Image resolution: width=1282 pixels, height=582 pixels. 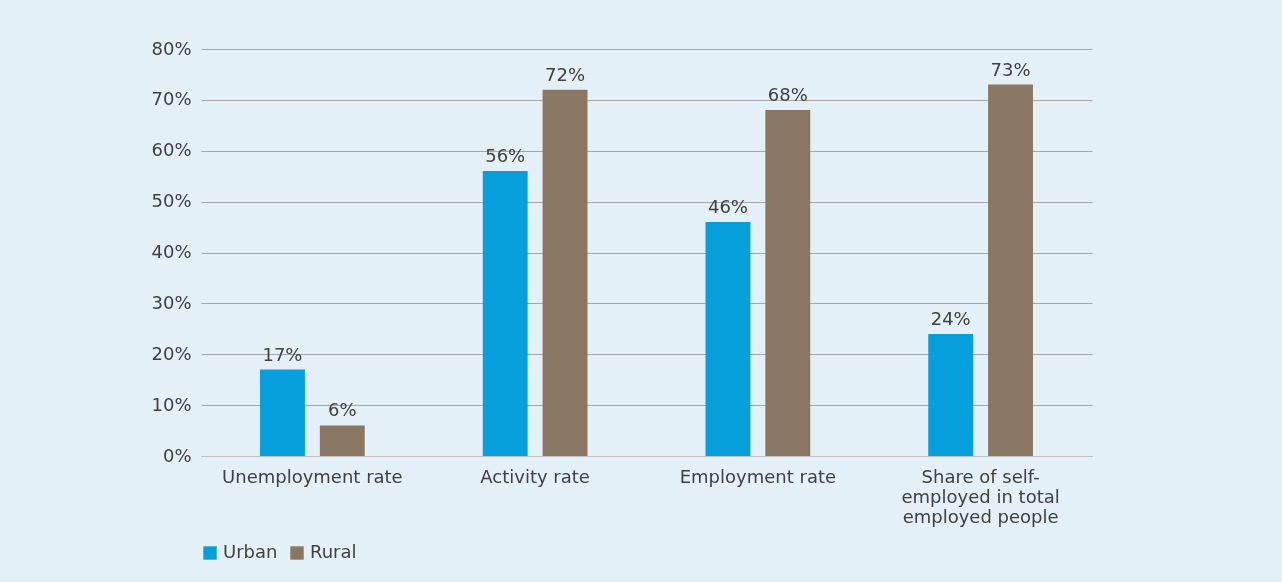 What do you see at coordinates (282, 354) in the screenshot?
I see `data-label: 17%` at bounding box center [282, 354].